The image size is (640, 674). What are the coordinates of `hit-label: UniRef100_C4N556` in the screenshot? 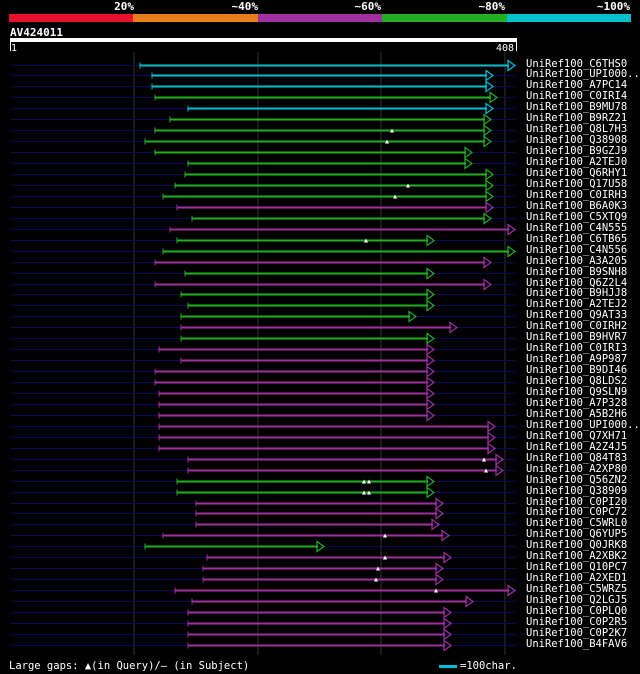 It's located at (577, 249).